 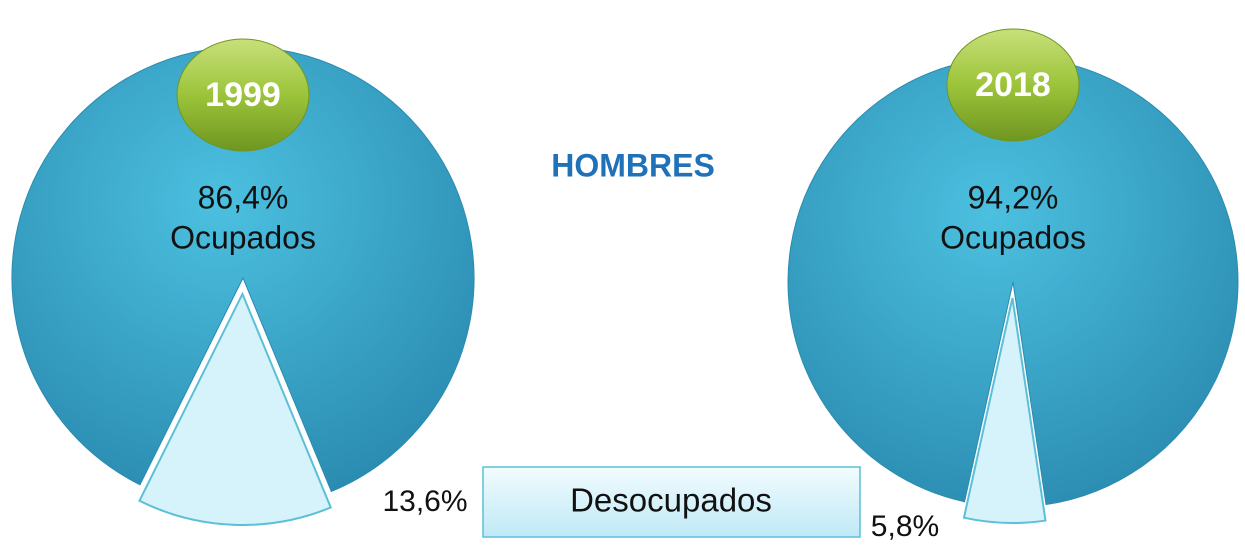 What do you see at coordinates (243, 197) in the screenshot?
I see `data-label: 86,4%` at bounding box center [243, 197].